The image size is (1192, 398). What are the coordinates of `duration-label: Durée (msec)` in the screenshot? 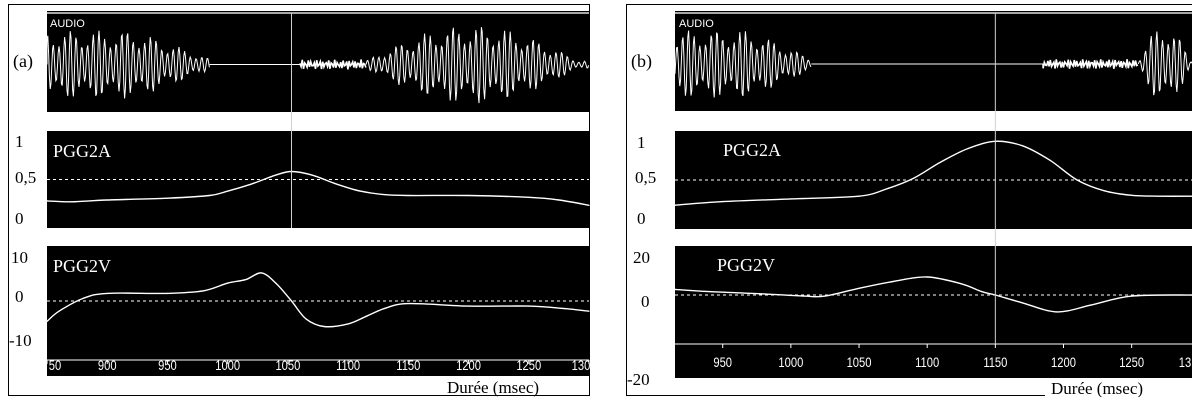 It's located at (493, 387).